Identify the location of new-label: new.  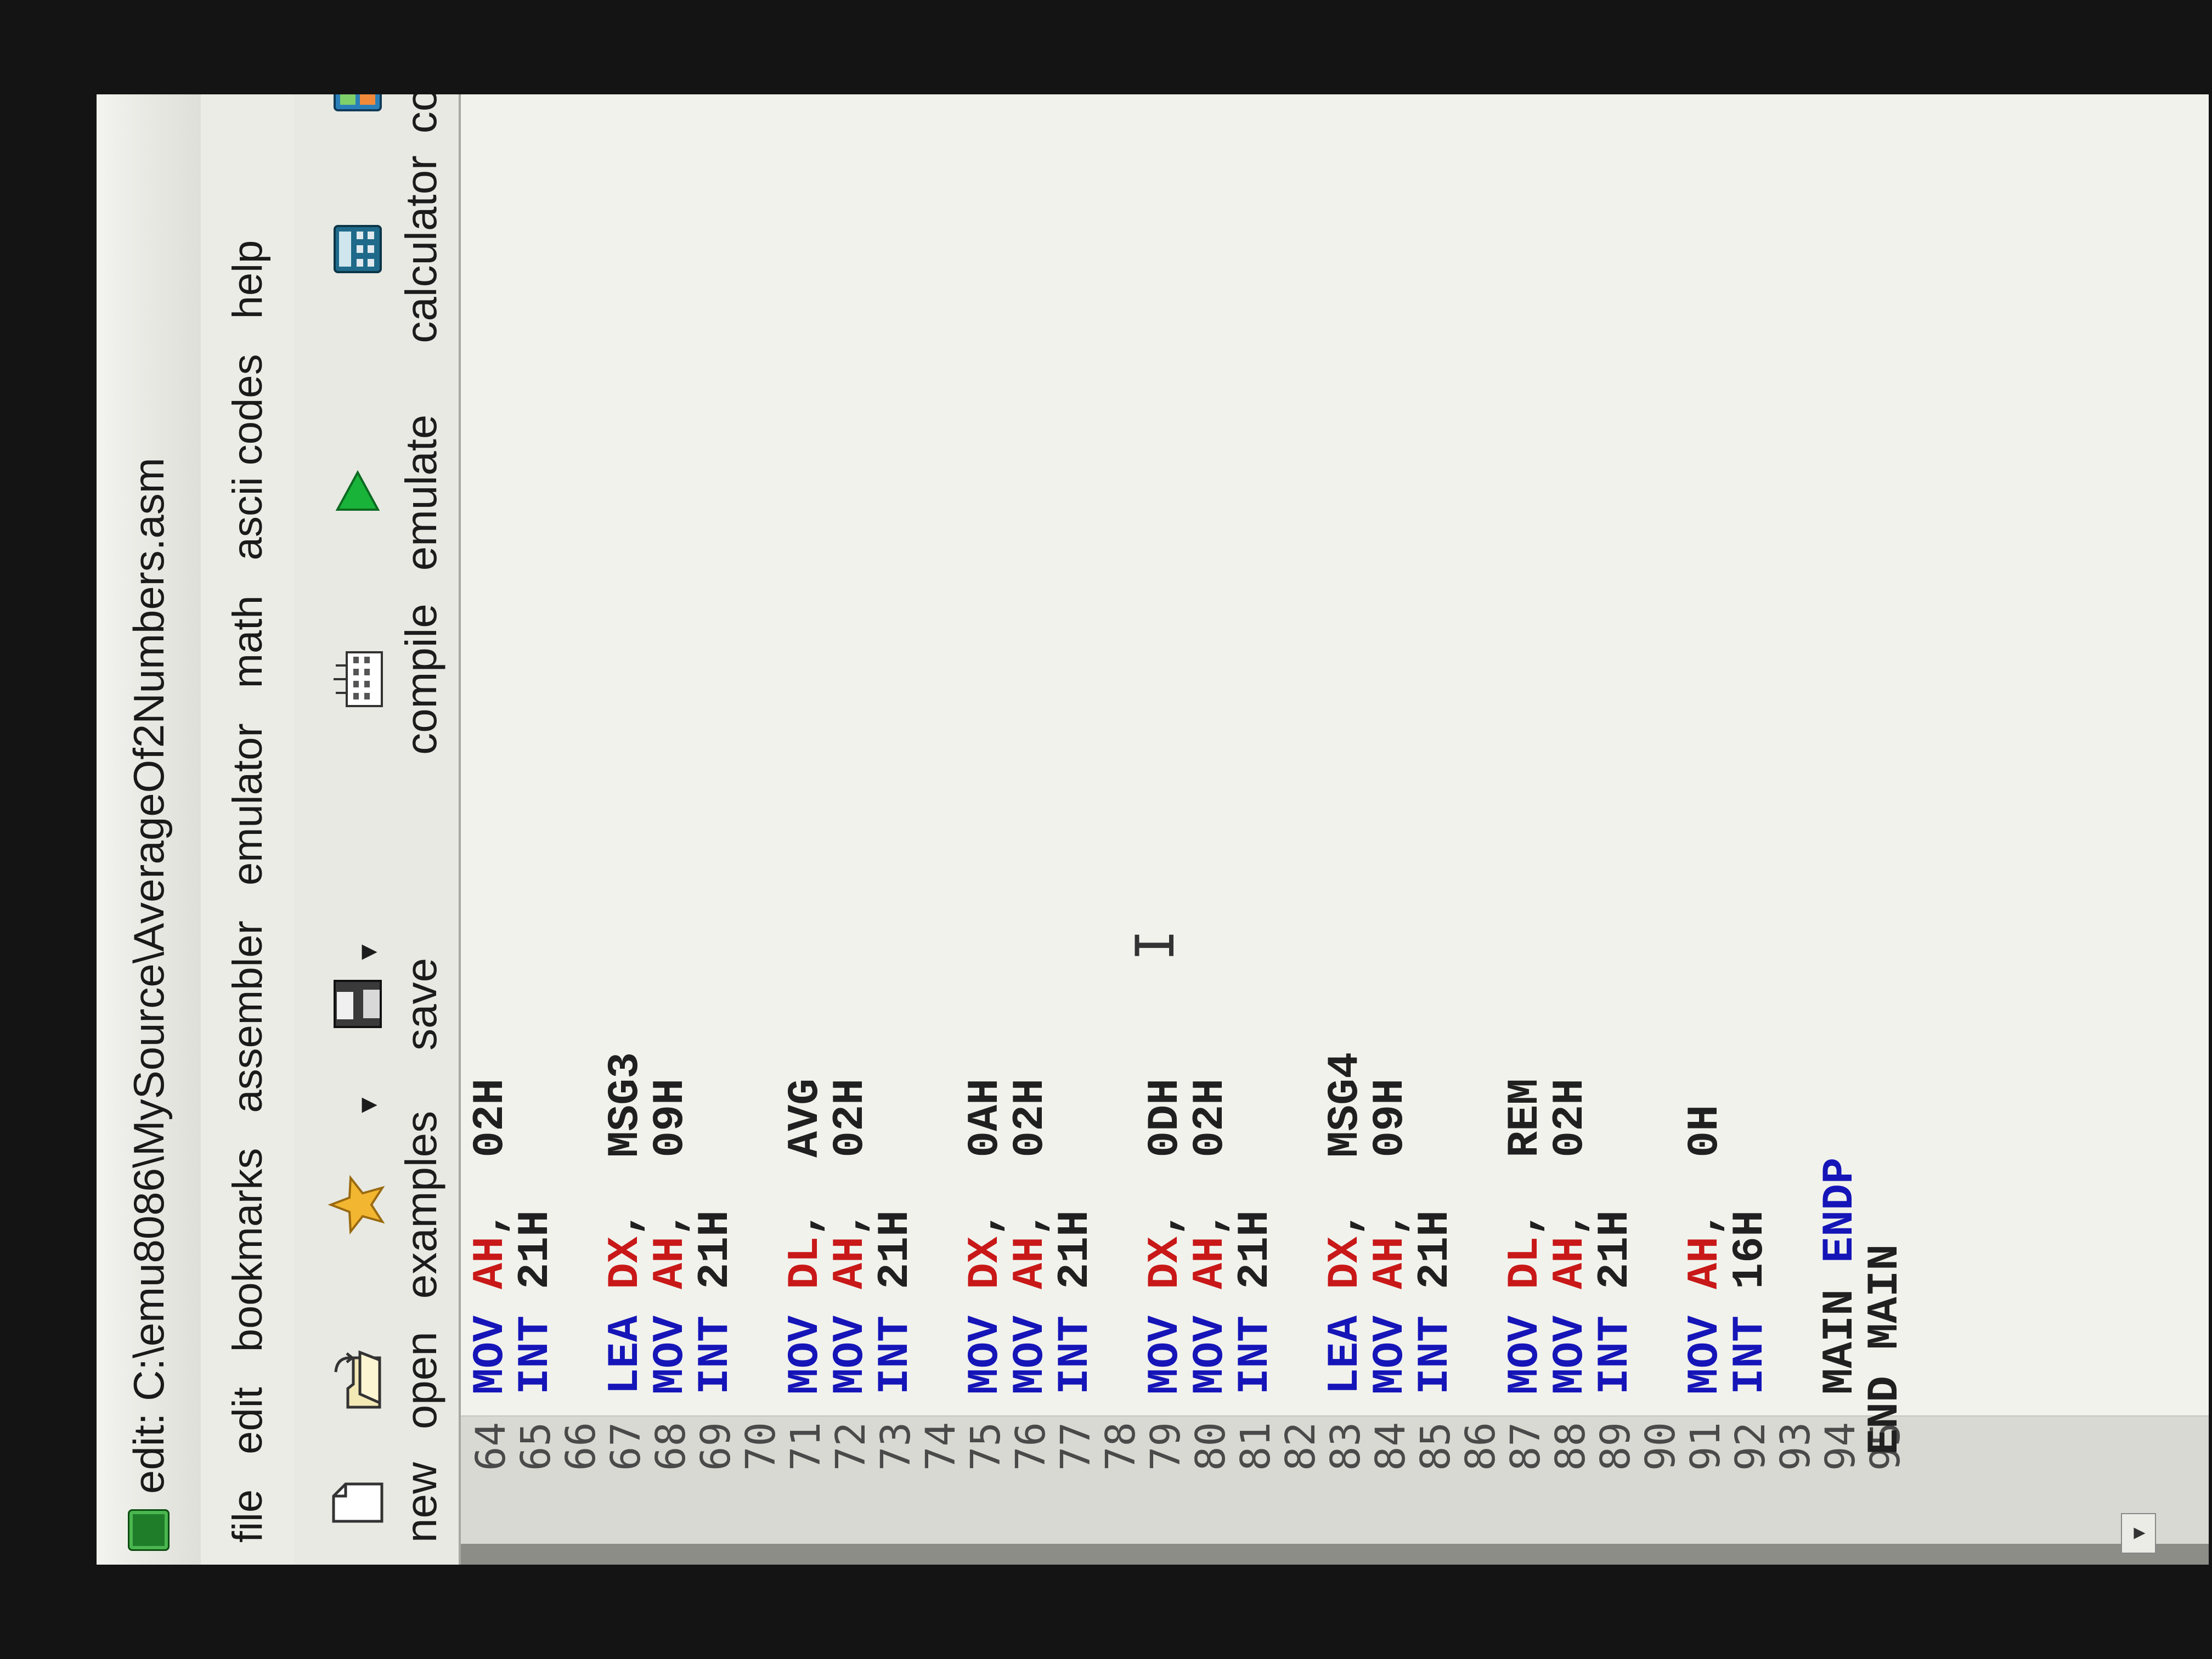
(421, 1503).